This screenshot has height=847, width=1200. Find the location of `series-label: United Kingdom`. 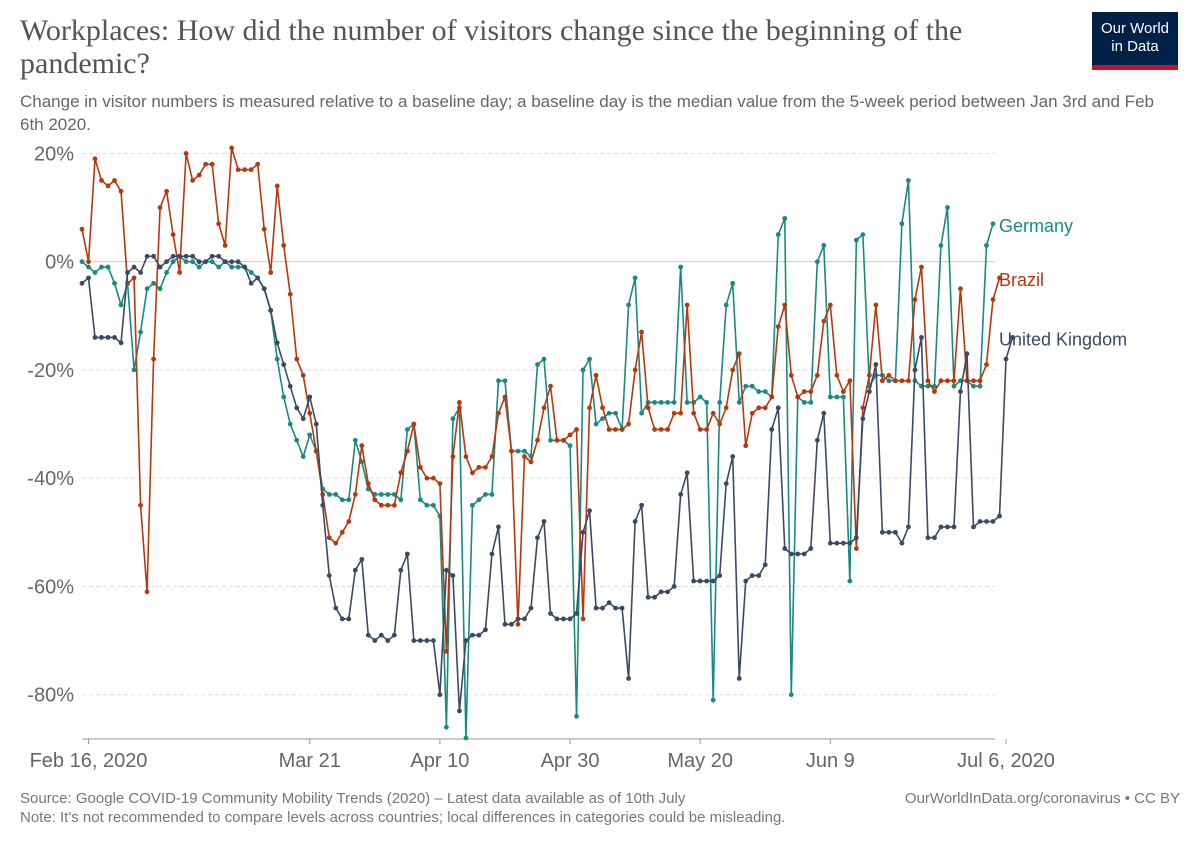

series-label: United Kingdom is located at coordinates (1063, 339).